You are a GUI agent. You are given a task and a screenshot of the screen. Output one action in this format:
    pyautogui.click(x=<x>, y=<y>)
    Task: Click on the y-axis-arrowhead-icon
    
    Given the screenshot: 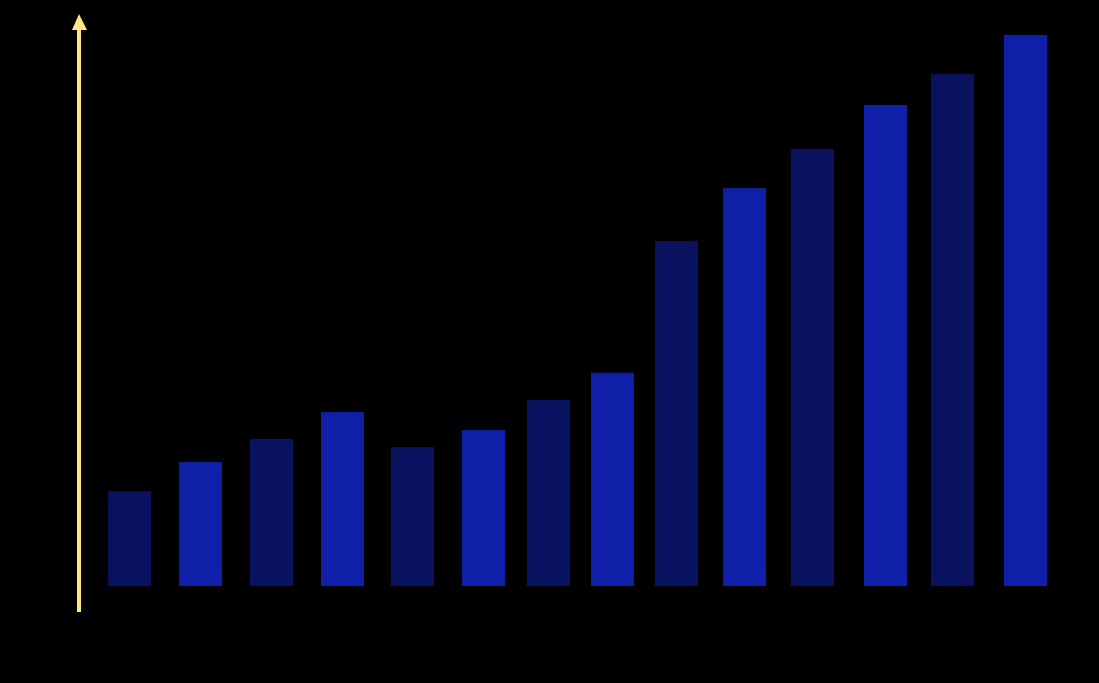 What is the action you would take?
    pyautogui.click(x=79, y=22)
    